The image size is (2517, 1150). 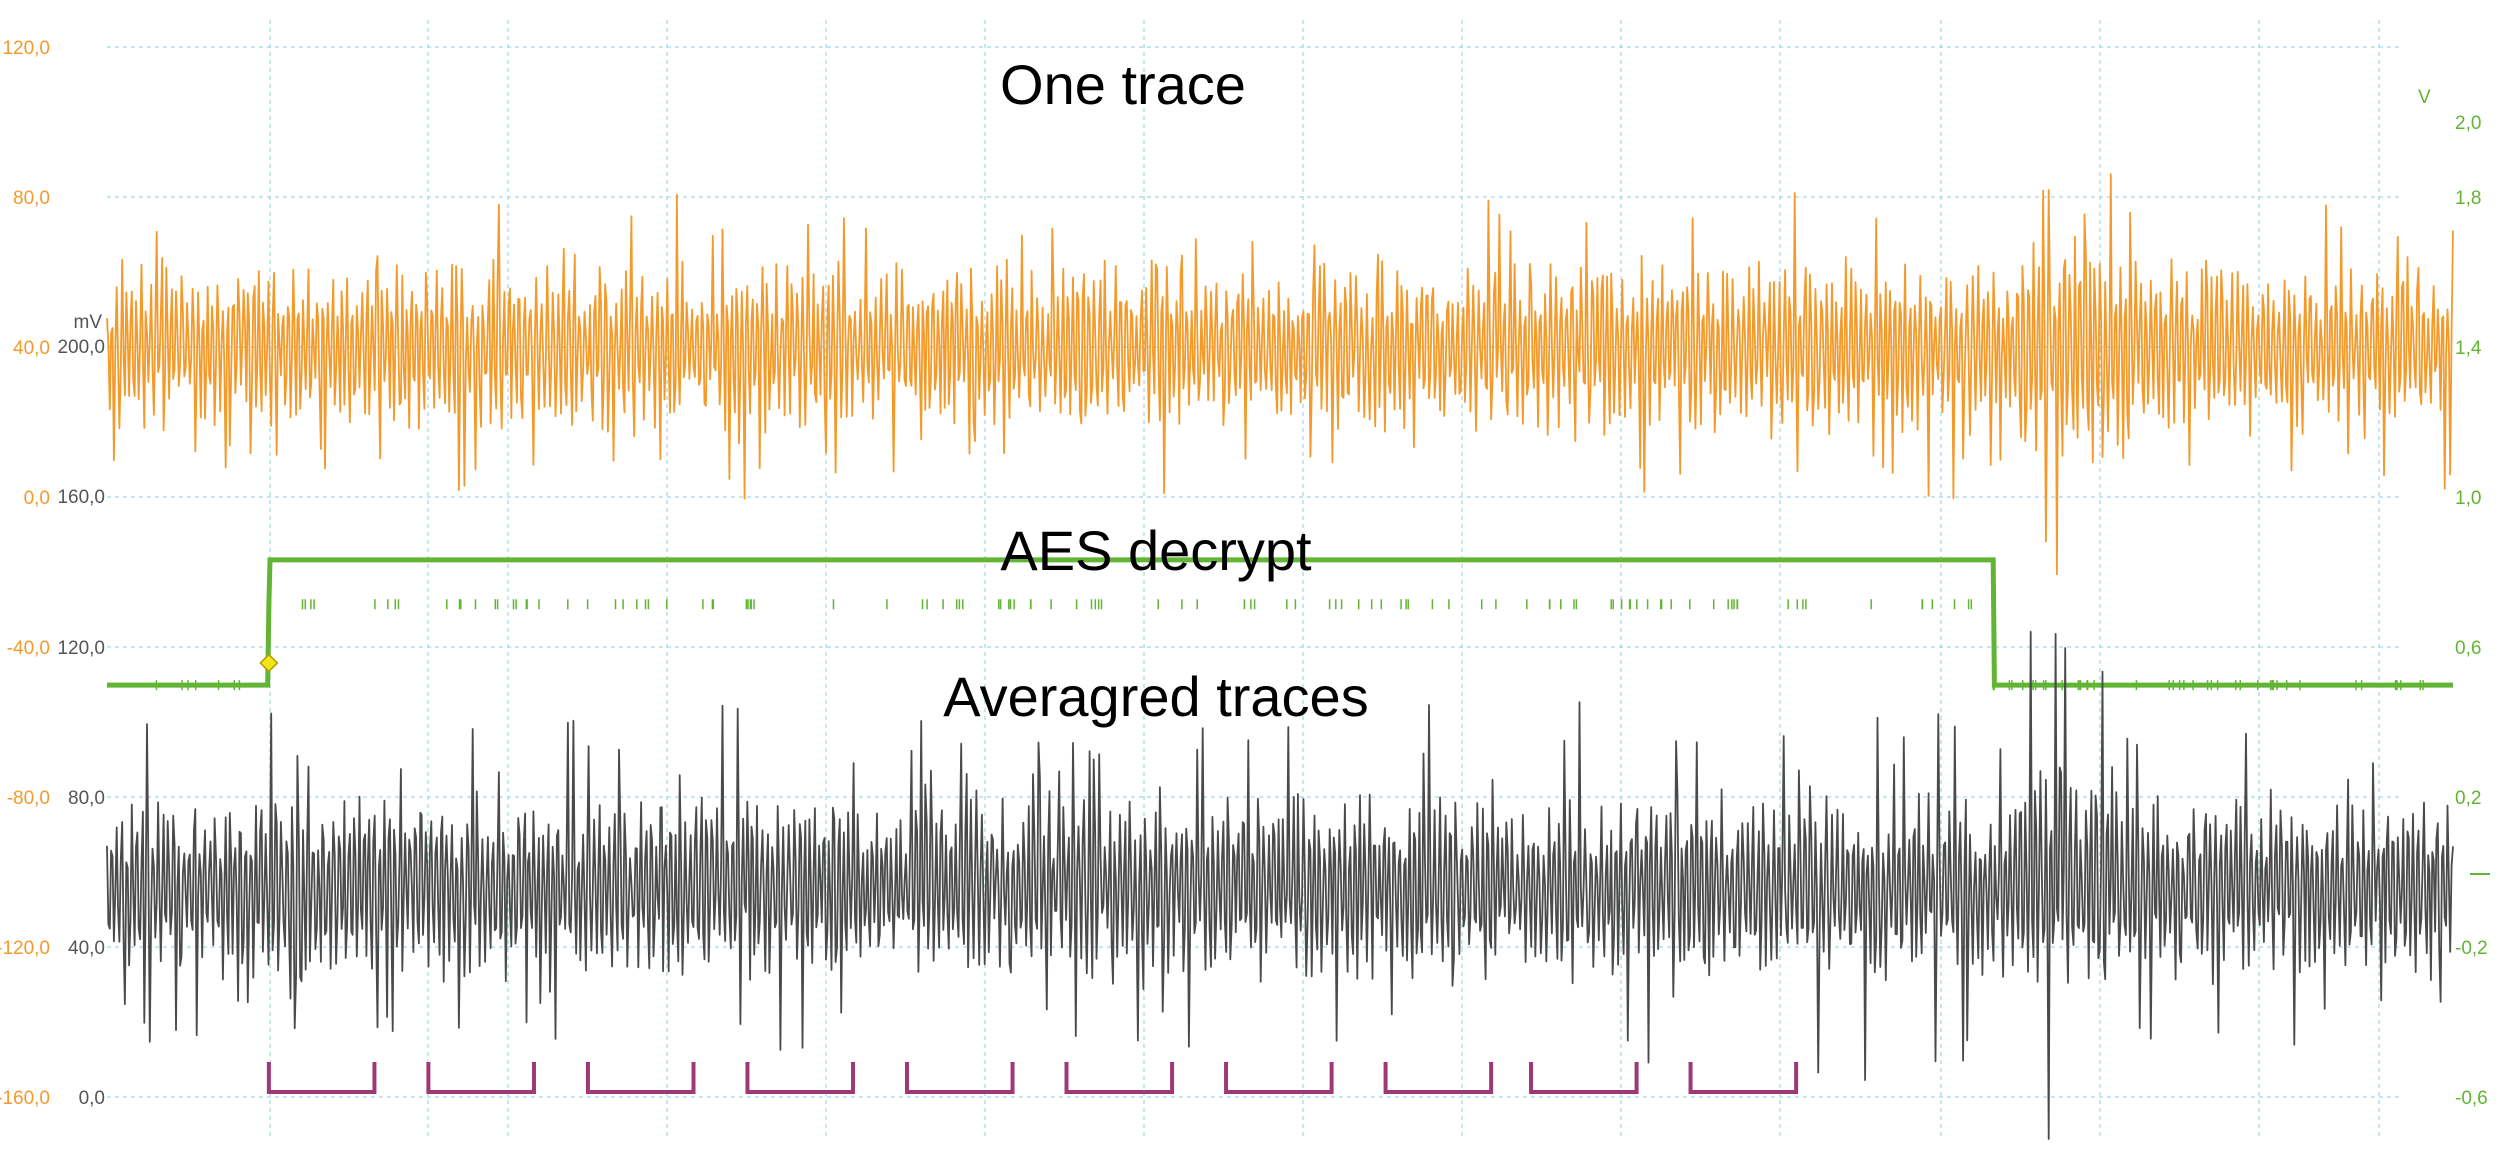 What do you see at coordinates (2468, 198) in the screenshot?
I see `green-tick-label: 1,8` at bounding box center [2468, 198].